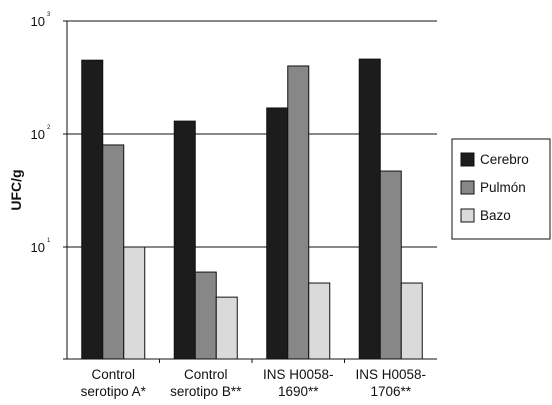 The image size is (552, 405). I want to click on legend-label: Cerebro, so click(504, 159).